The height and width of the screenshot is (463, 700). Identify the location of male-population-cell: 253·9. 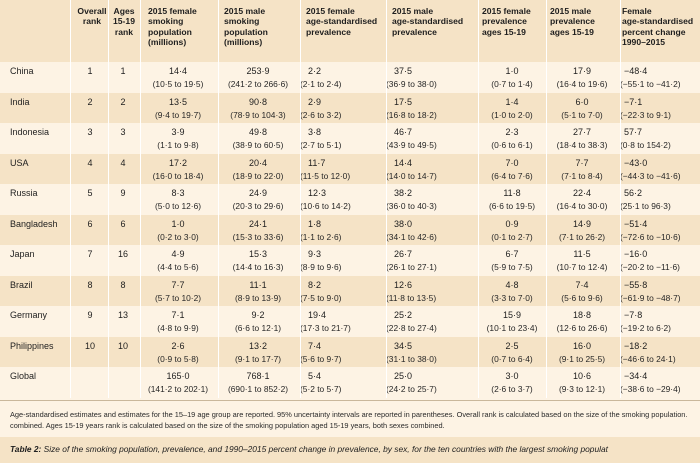
(258, 71).